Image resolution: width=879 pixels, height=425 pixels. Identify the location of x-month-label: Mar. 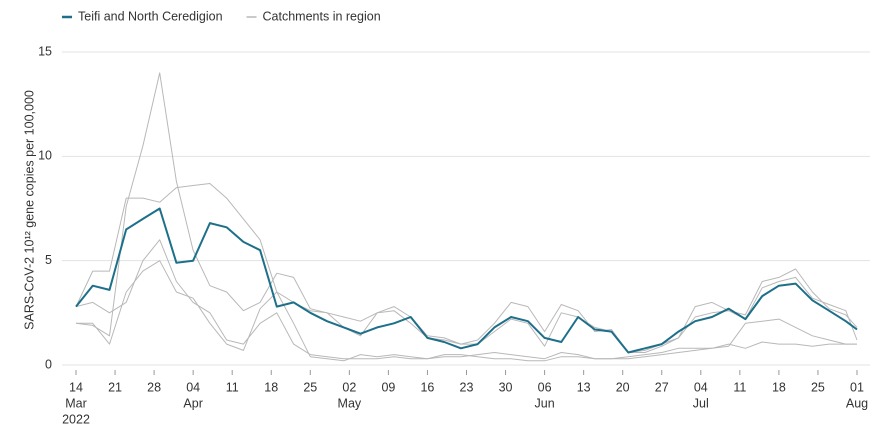
(76, 403).